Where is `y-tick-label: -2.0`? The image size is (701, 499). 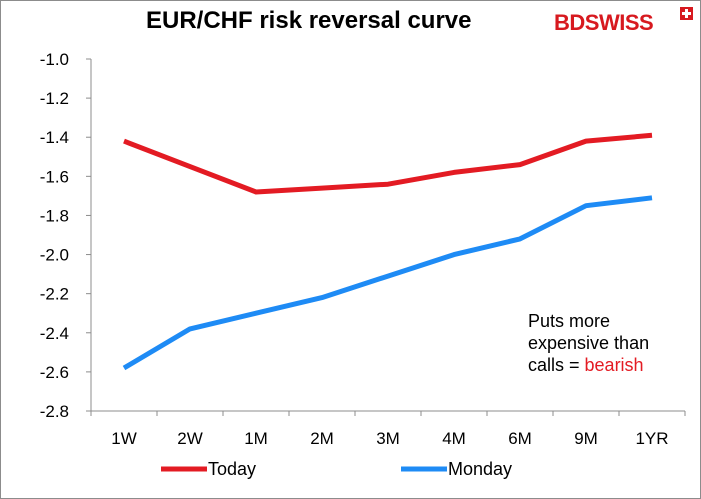
y-tick-label: -2.0 is located at coordinates (54, 255).